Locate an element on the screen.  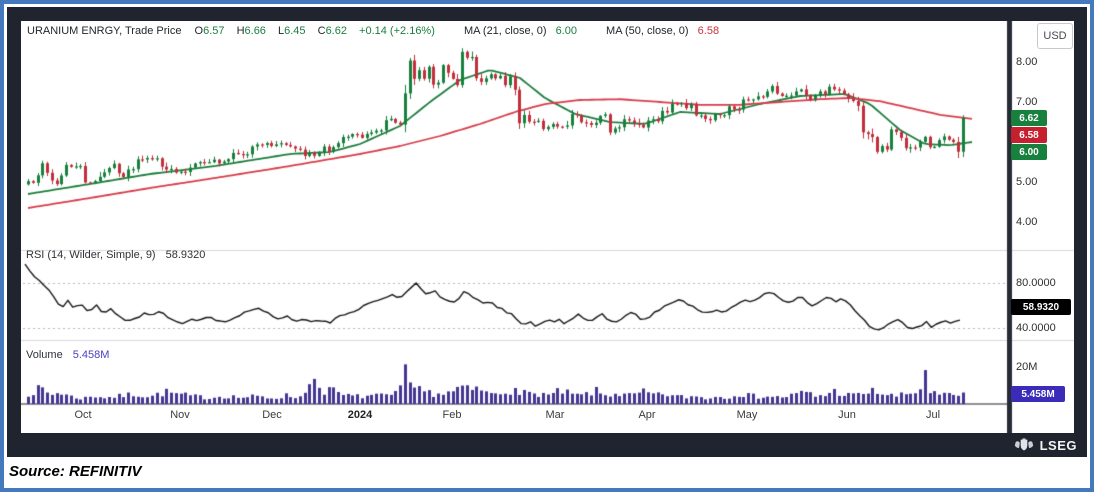
currency-selector: USD is located at coordinates (1055, 36).